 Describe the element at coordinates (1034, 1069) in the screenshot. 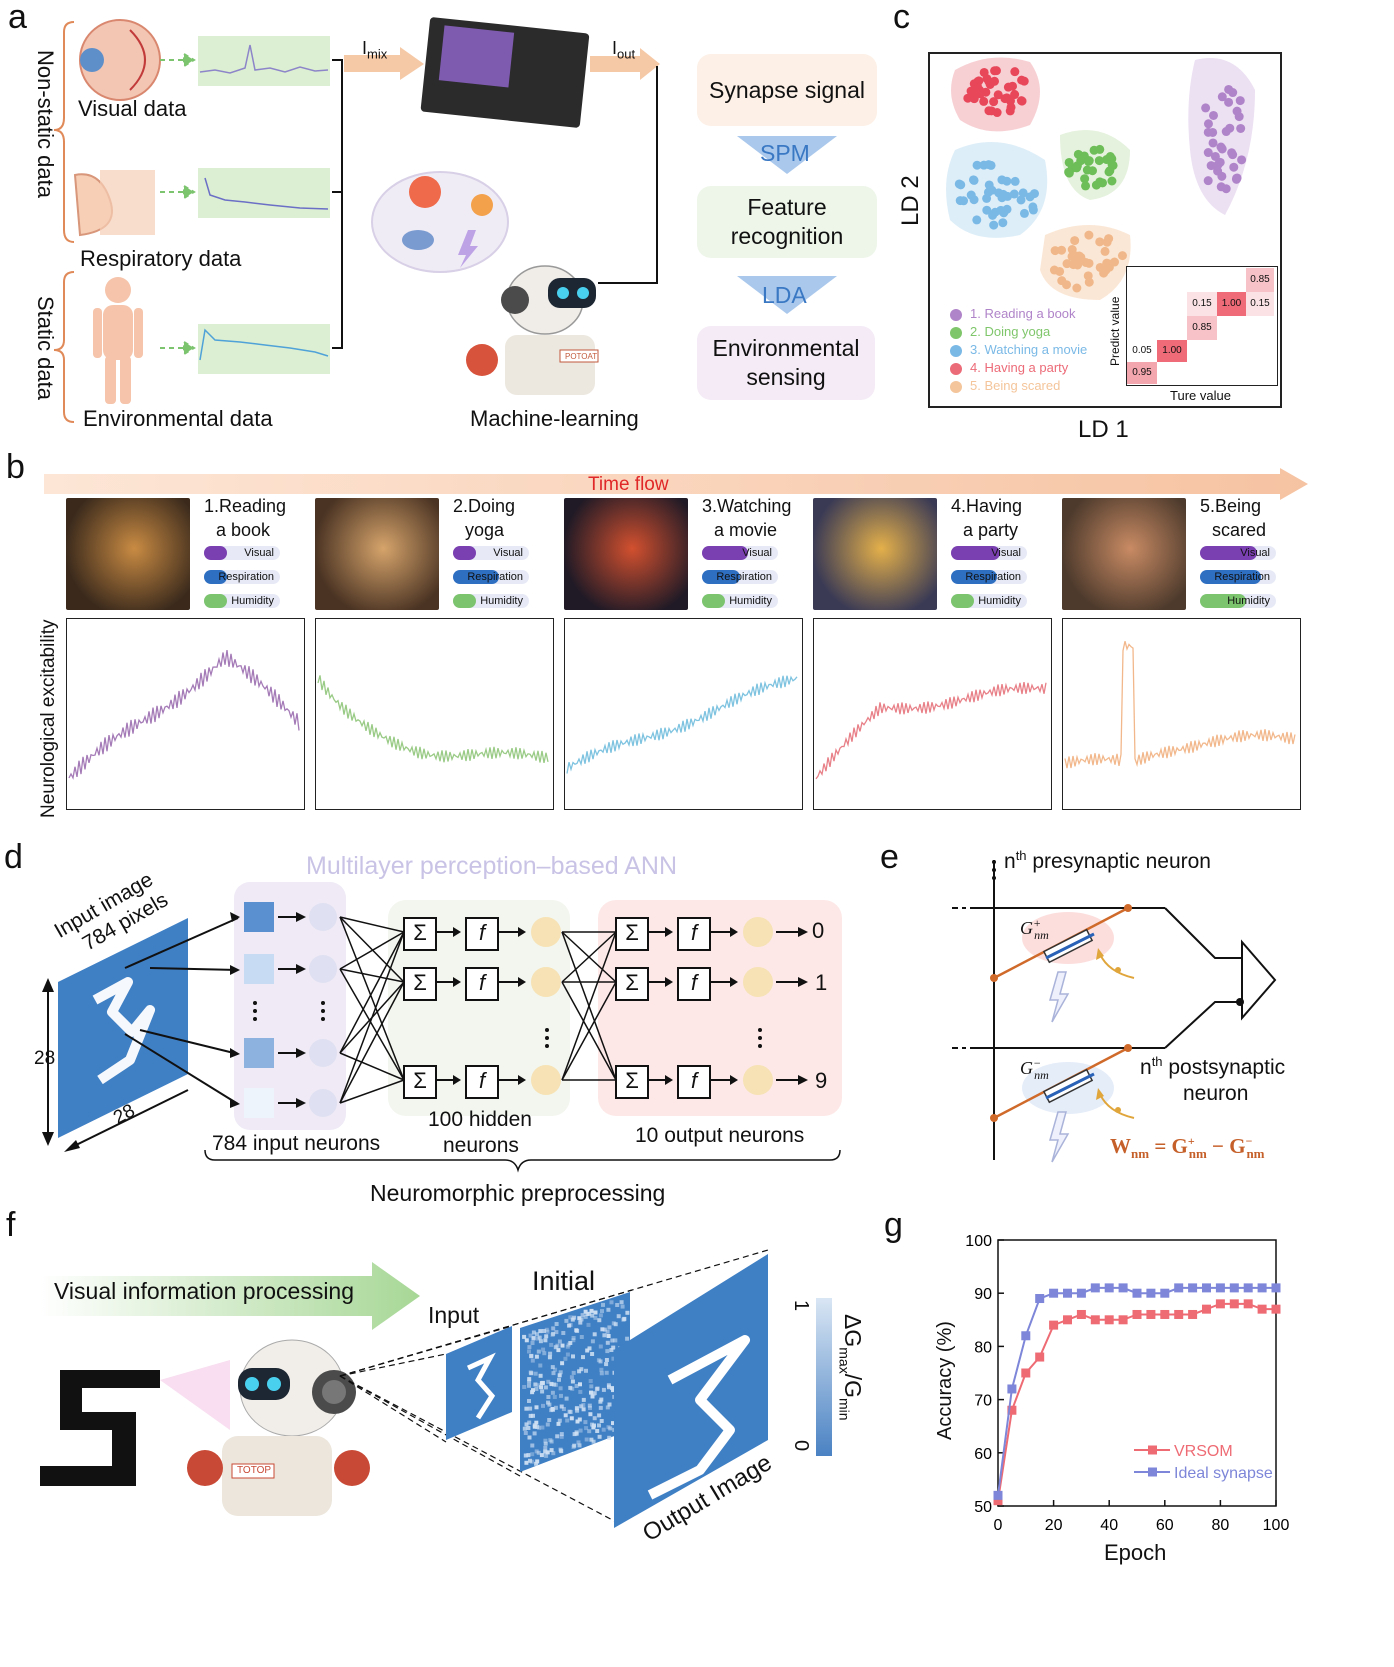

I see `g-minus-label: G−nm` at that location.